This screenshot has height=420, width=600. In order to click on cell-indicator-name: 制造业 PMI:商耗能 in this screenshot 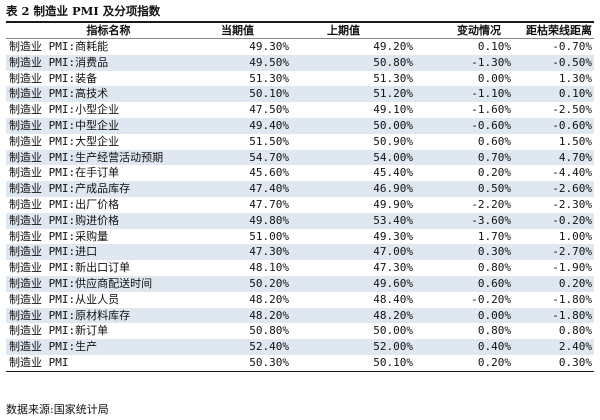, I will do `click(59, 46)`.